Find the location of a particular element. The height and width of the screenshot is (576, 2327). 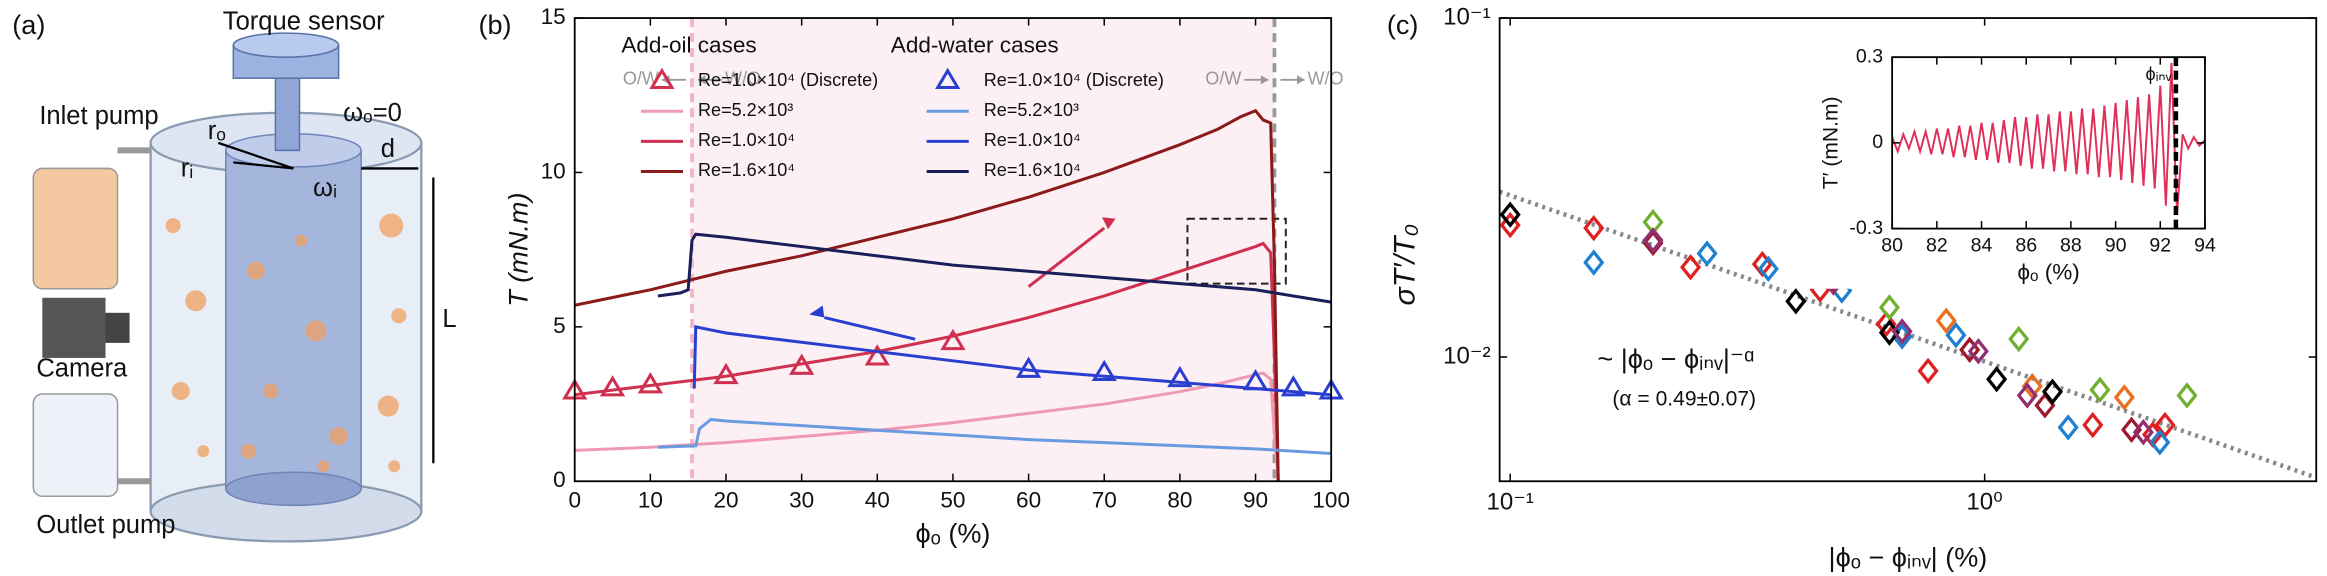

zoom-box is located at coordinates (1236, 251).